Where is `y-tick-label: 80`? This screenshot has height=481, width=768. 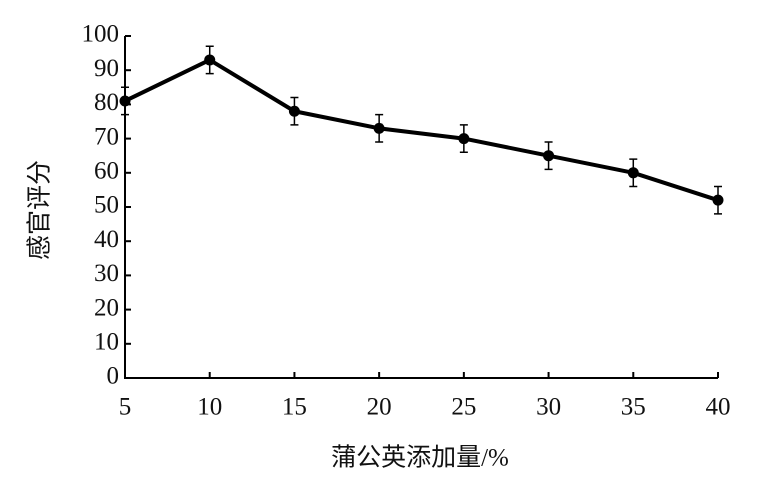
y-tick-label: 80 is located at coordinates (106, 102).